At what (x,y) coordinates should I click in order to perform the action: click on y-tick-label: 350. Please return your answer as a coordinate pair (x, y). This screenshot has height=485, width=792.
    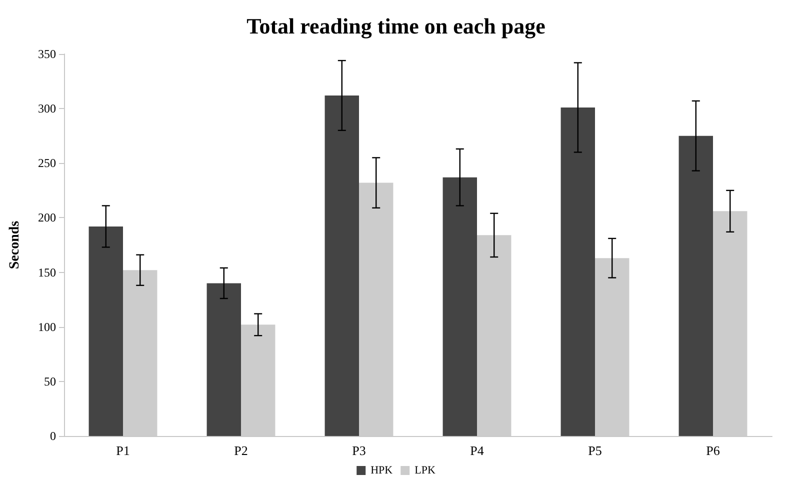
    Looking at the image, I should click on (47, 54).